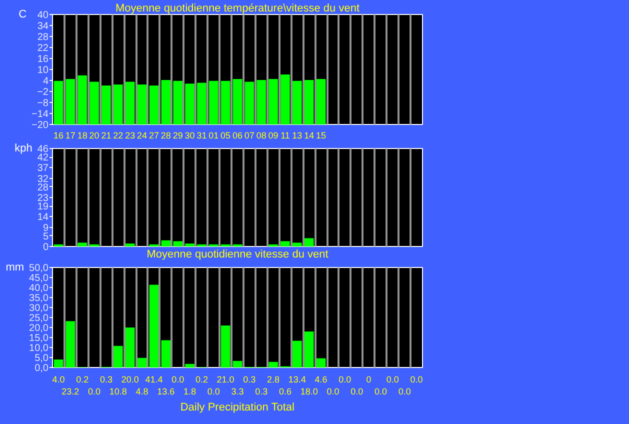 The height and width of the screenshot is (424, 629). Describe the element at coordinates (154, 379) in the screenshot. I see `data-label: 41.4` at that location.